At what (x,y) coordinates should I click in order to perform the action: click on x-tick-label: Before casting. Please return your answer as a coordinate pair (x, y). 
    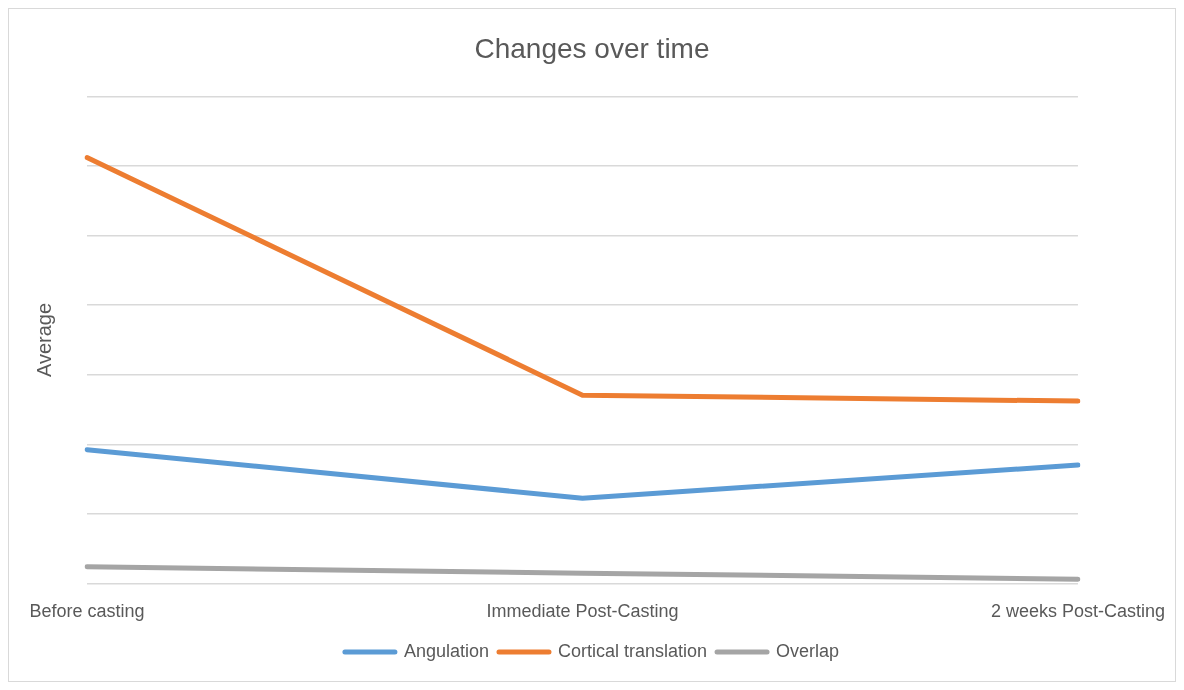
    Looking at the image, I should click on (87, 611).